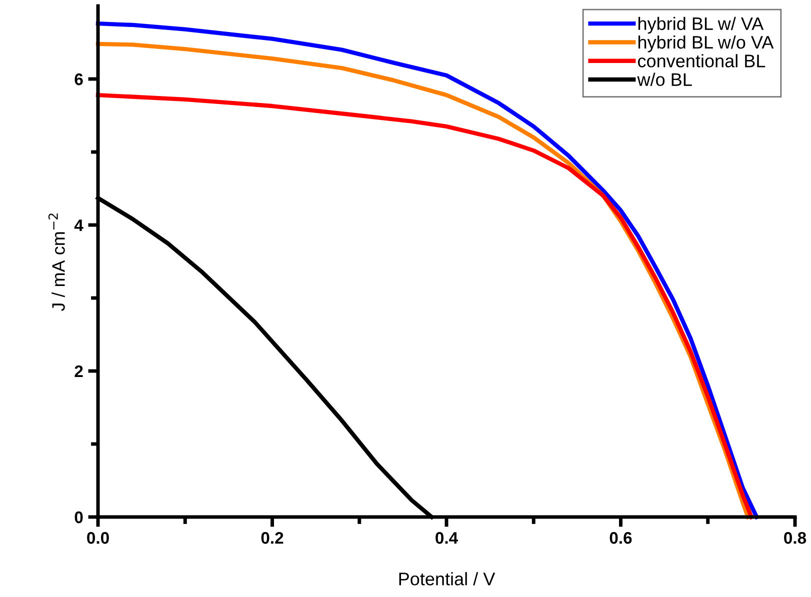 The image size is (811, 597). I want to click on y-tick-label: 2, so click(78, 371).